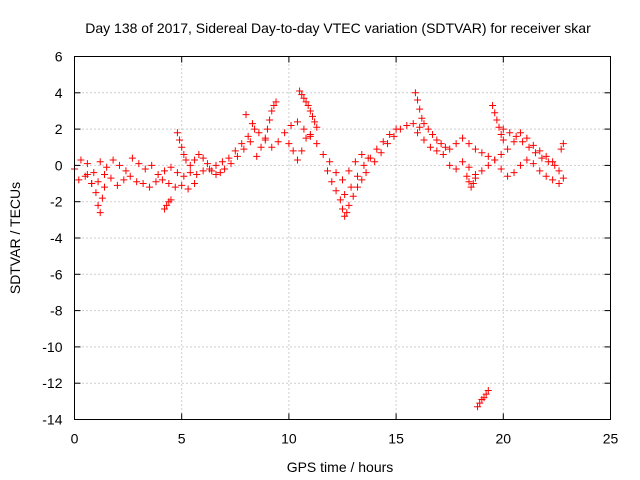  I want to click on x-tick-label: 15, so click(396, 439).